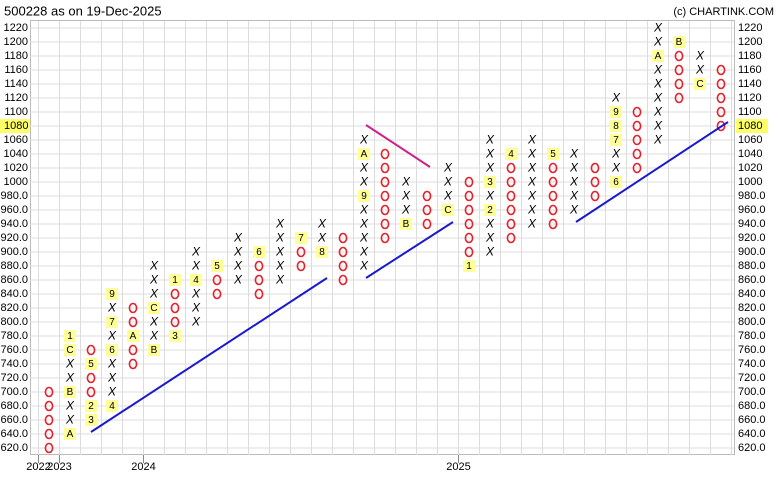  Describe the element at coordinates (14, 448) in the screenshot. I see `y-tick-label-left: 620.0` at that location.